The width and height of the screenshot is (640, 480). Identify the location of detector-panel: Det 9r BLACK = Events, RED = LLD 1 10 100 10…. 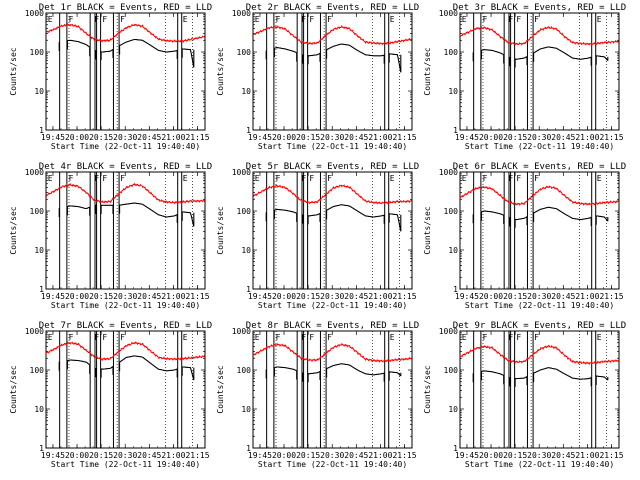
(524, 395).